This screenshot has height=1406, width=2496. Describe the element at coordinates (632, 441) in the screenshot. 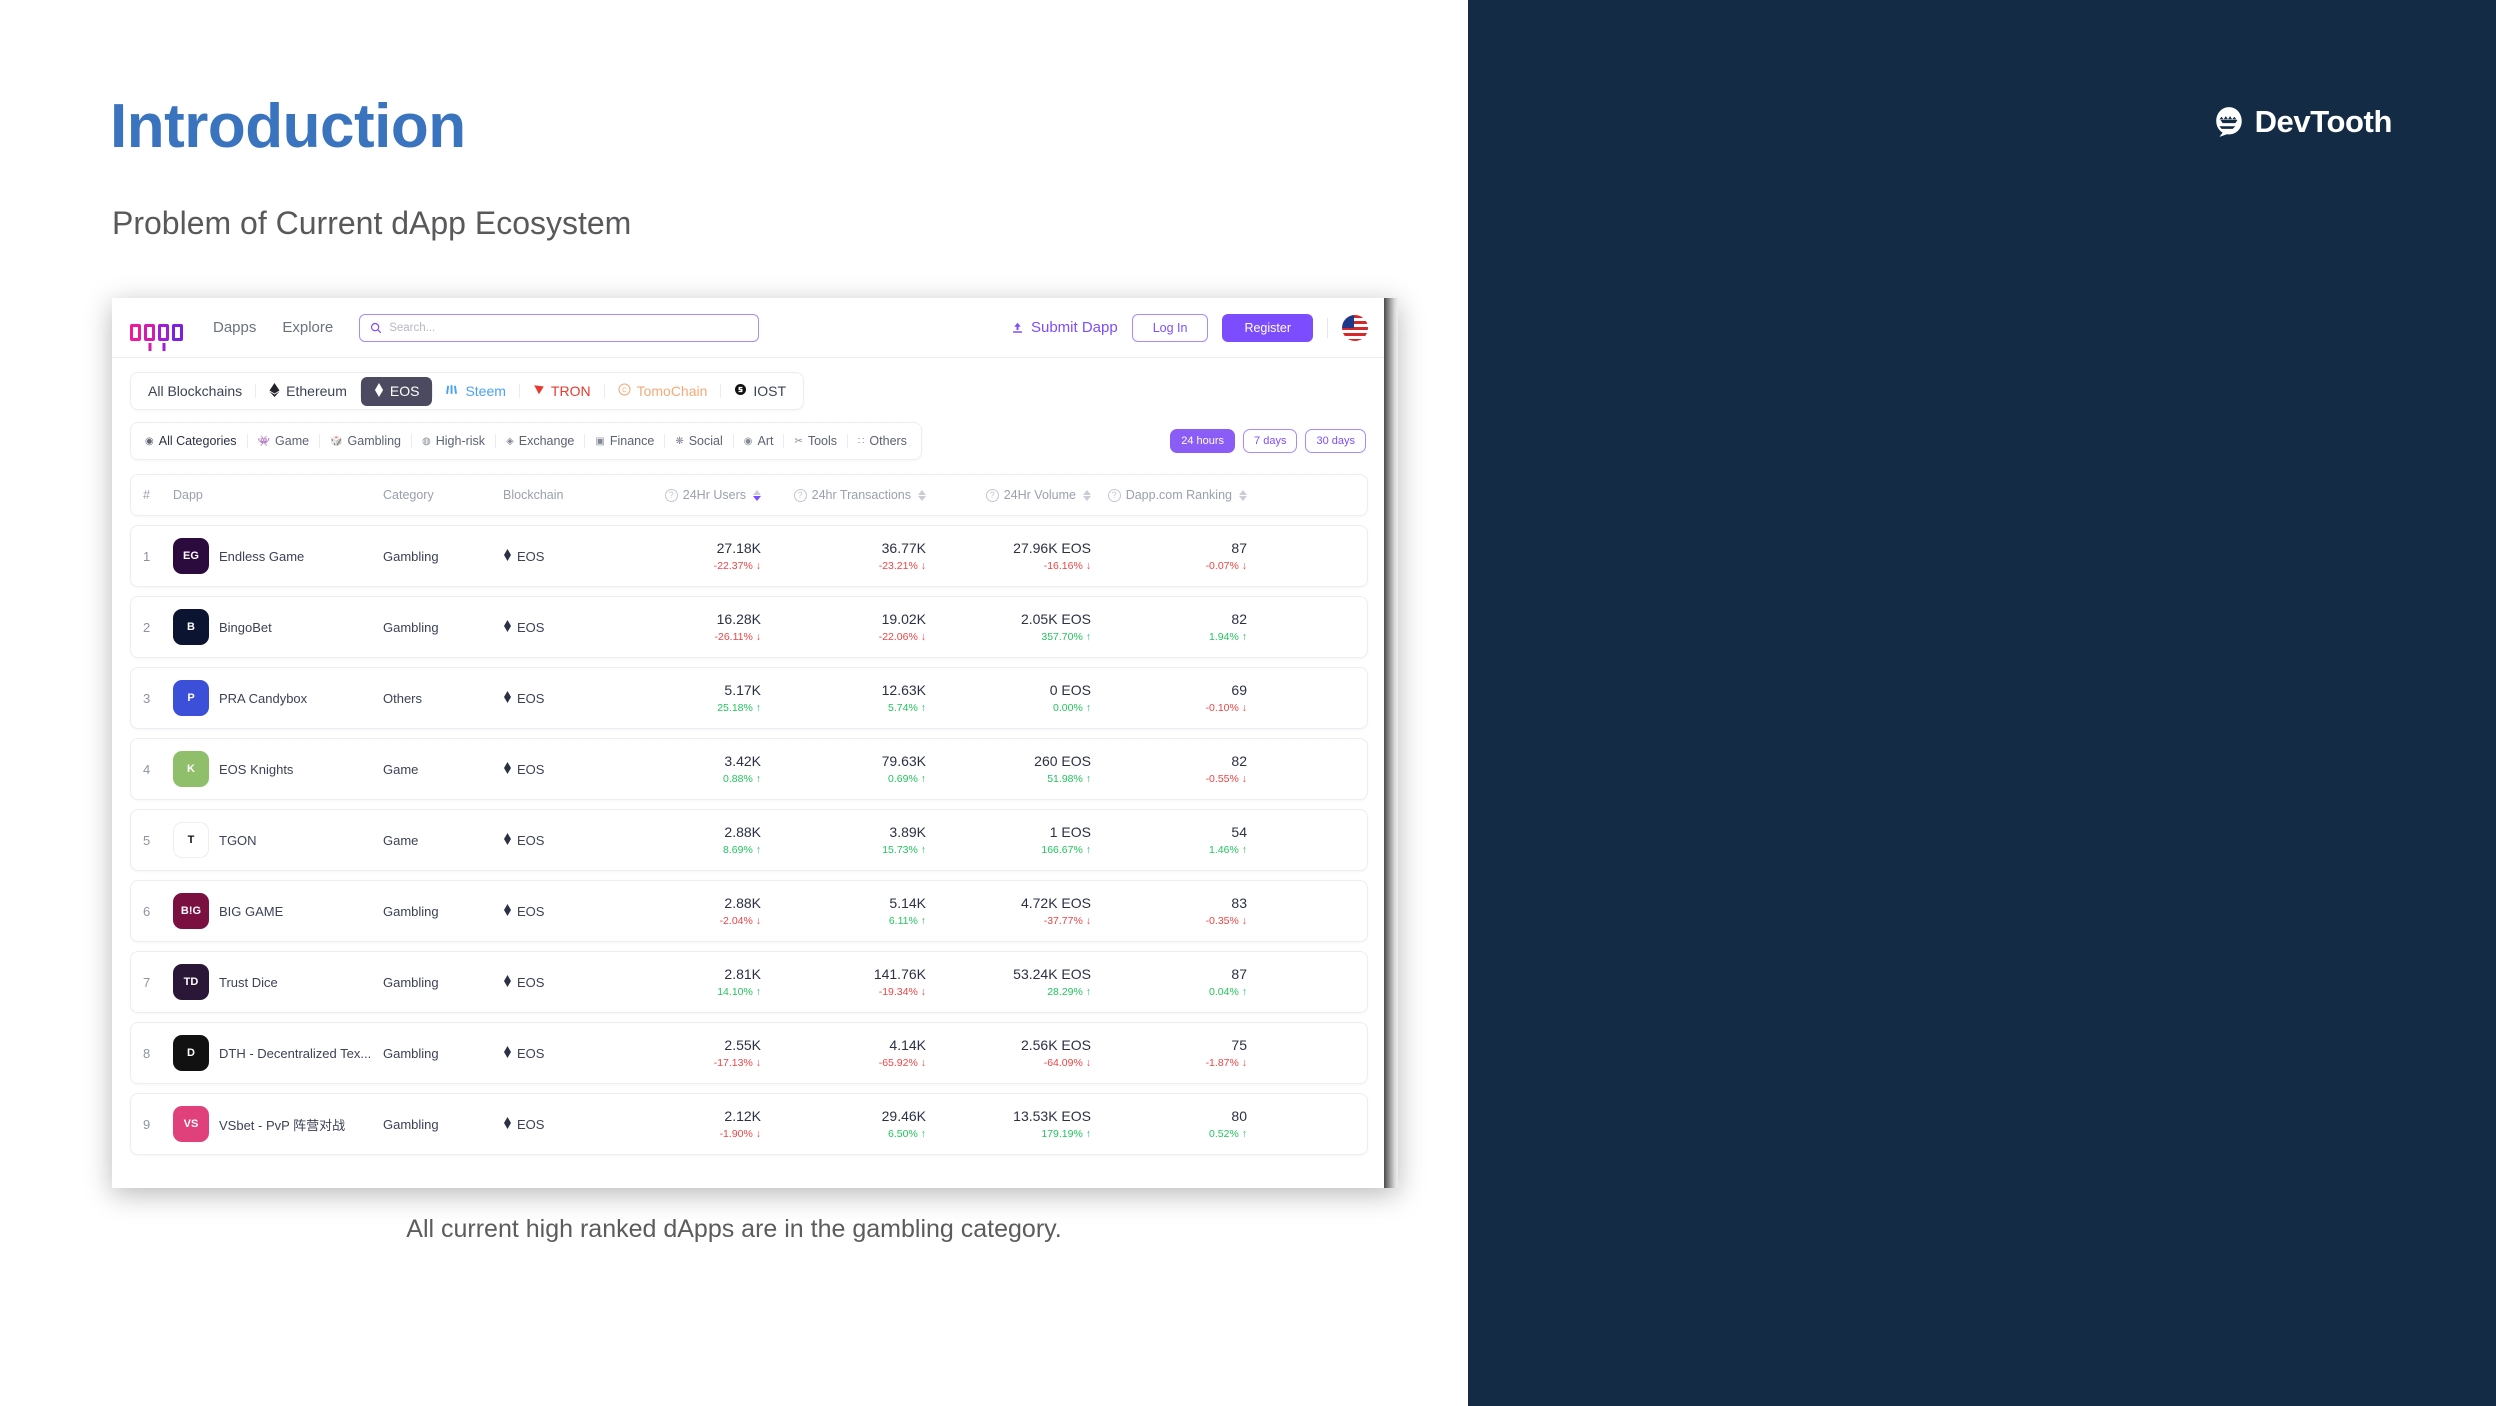

I see `category-chip-label: Finance` at that location.